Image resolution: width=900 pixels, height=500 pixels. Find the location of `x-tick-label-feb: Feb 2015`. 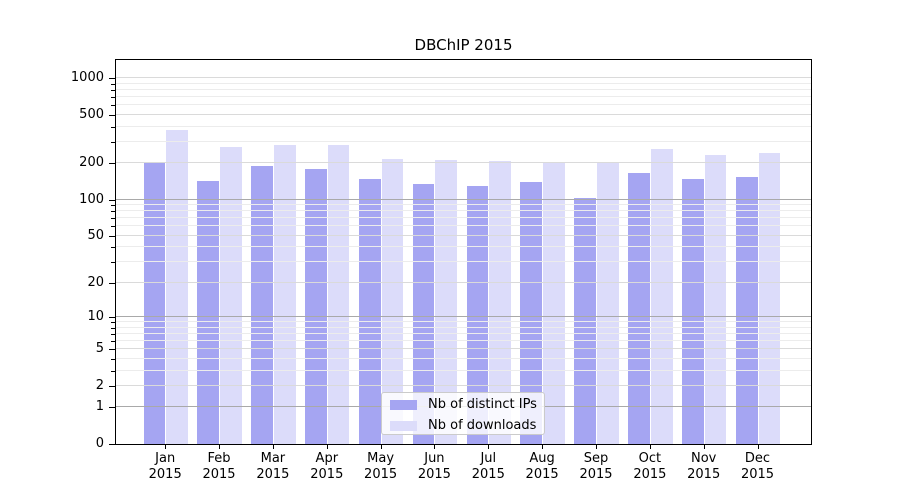

x-tick-label-feb: Feb 2015 is located at coordinates (219, 467).